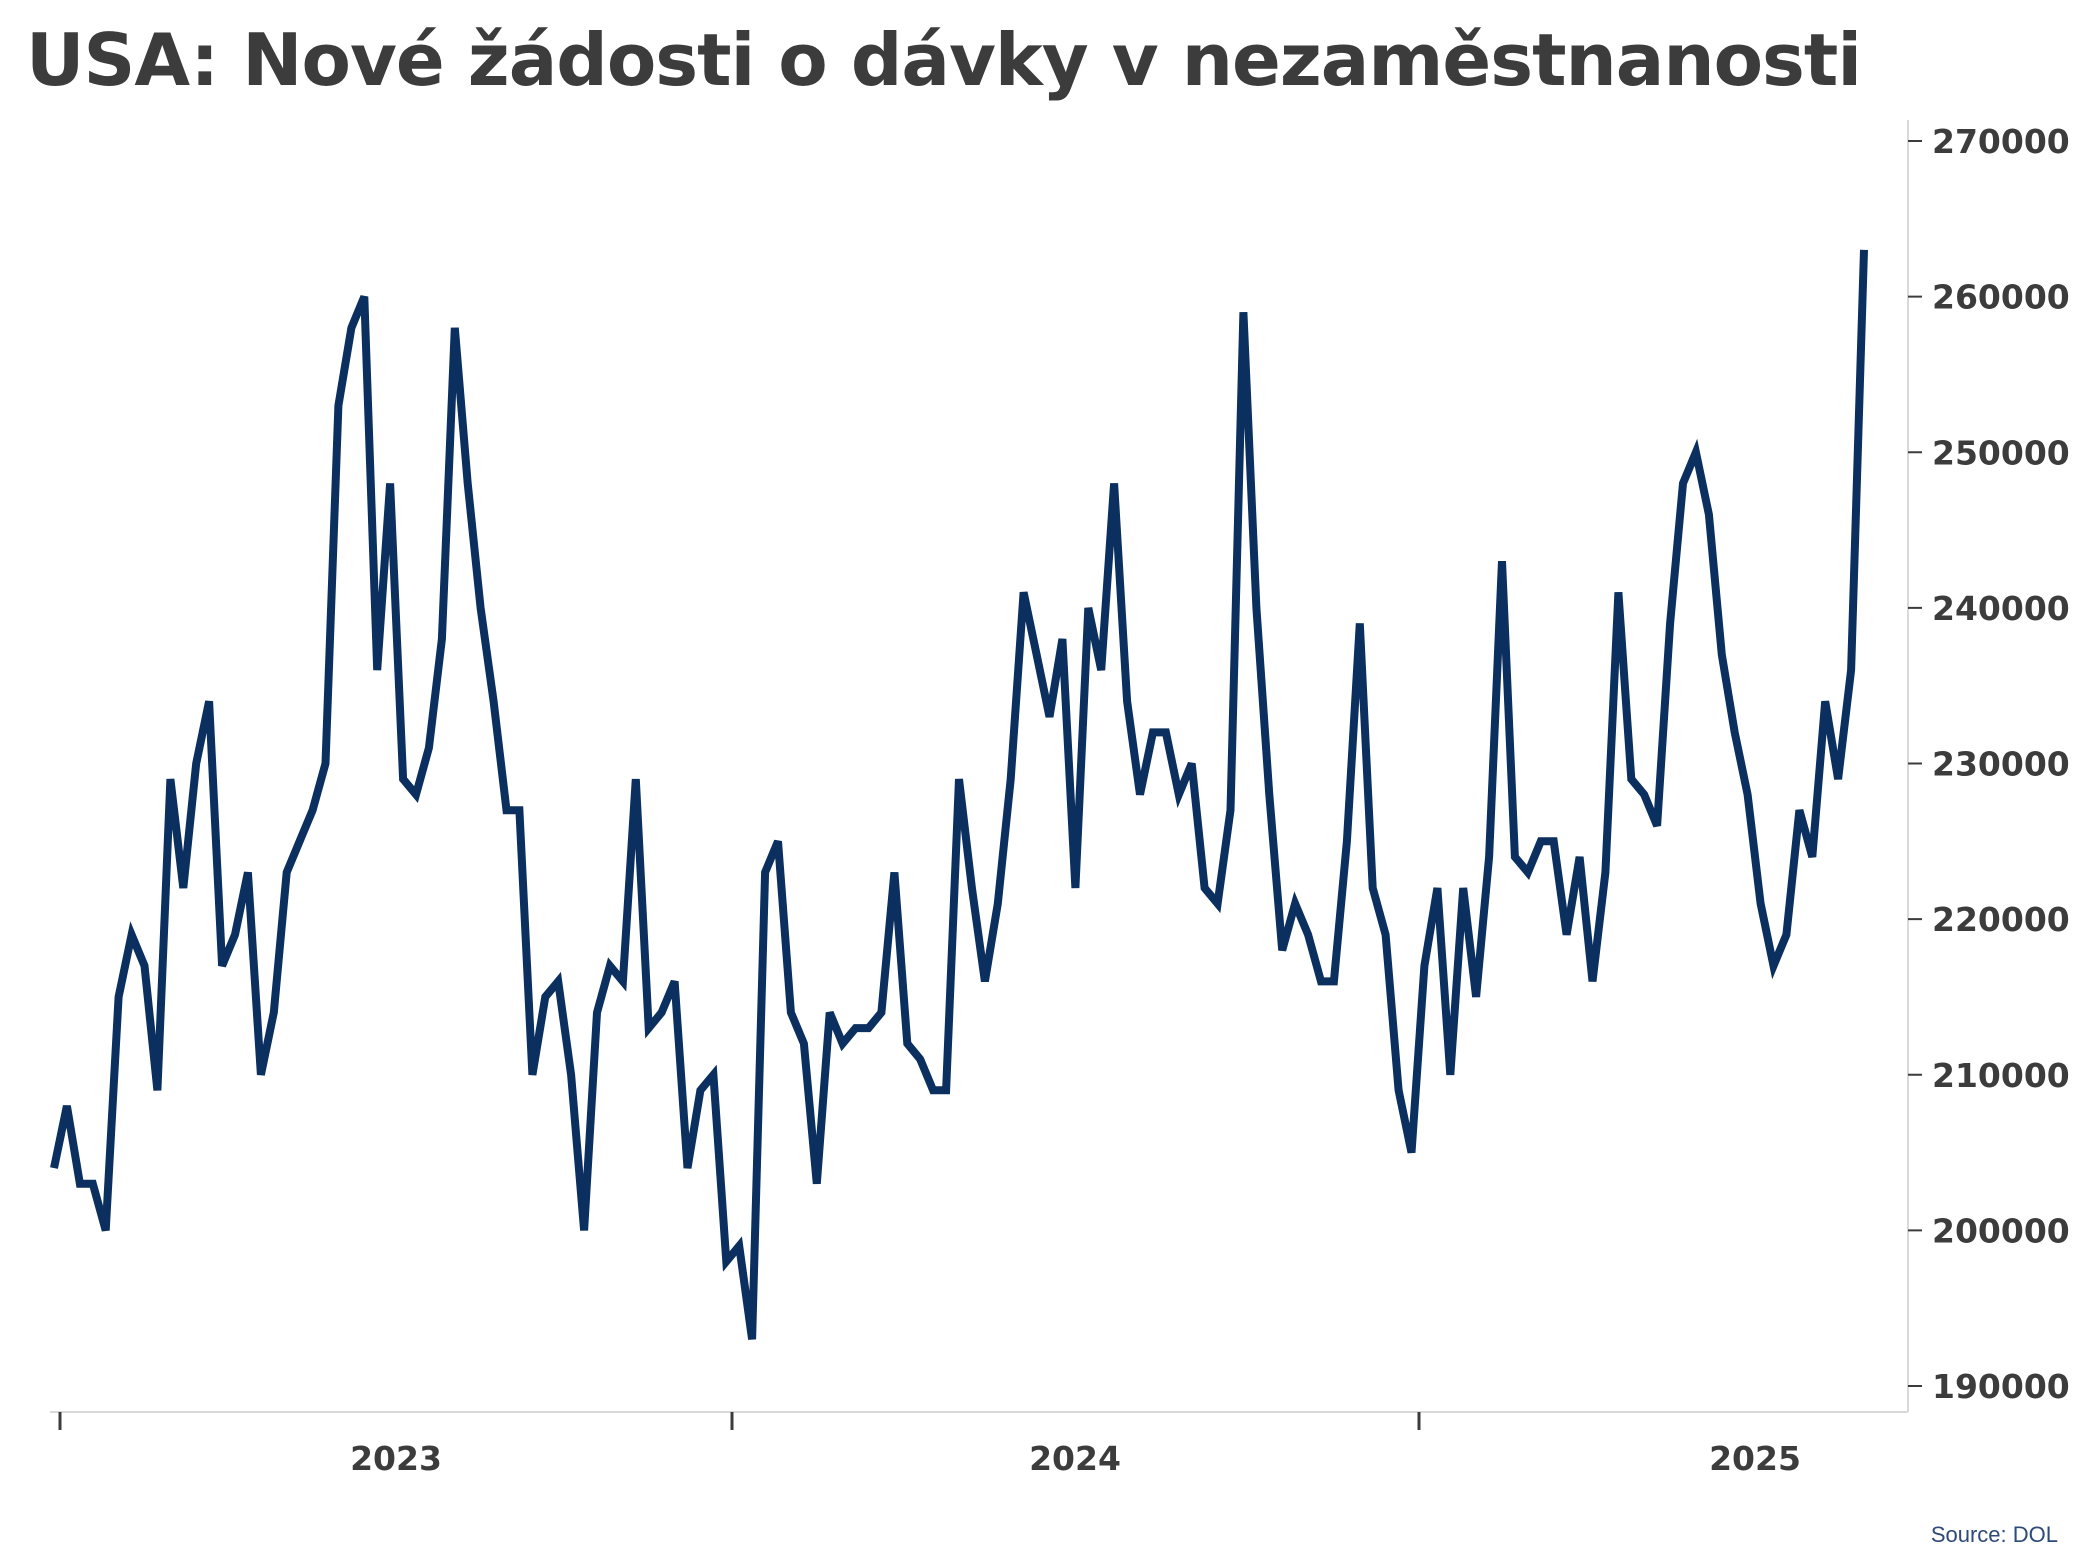  What do you see at coordinates (2001, 297) in the screenshot?
I see `y-tick-label: 260000` at bounding box center [2001, 297].